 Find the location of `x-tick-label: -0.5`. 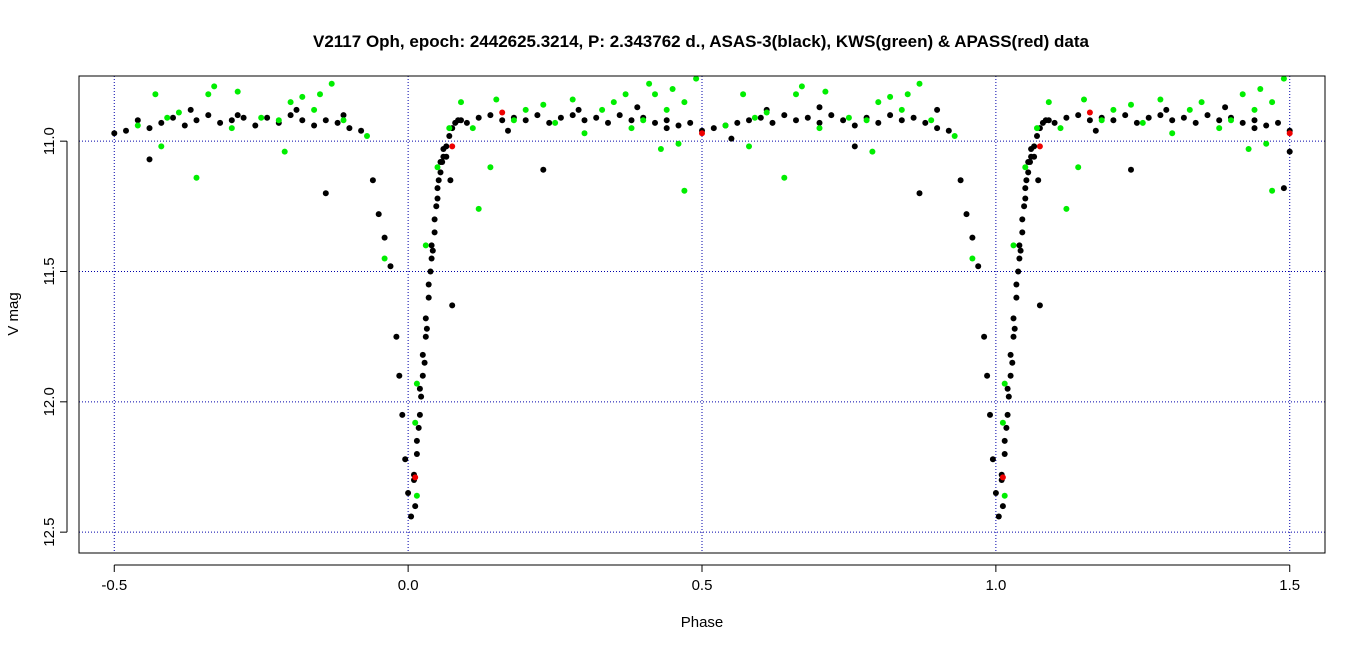

x-tick-label: -0.5 is located at coordinates (114, 585).